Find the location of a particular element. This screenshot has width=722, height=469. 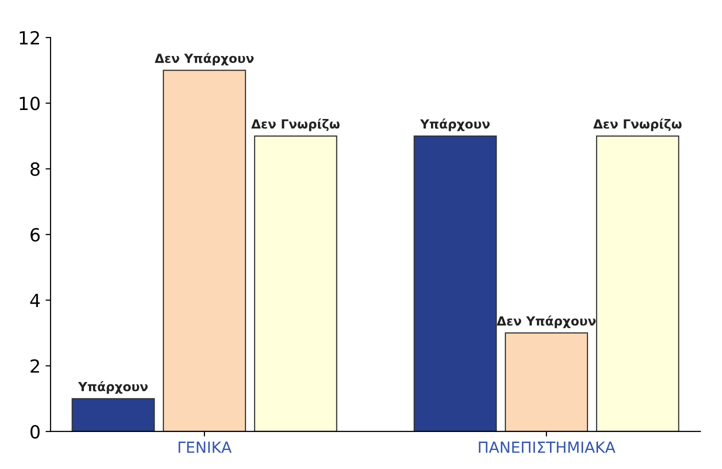

text: Δεν Γνωρίζω is located at coordinates (637, 125).